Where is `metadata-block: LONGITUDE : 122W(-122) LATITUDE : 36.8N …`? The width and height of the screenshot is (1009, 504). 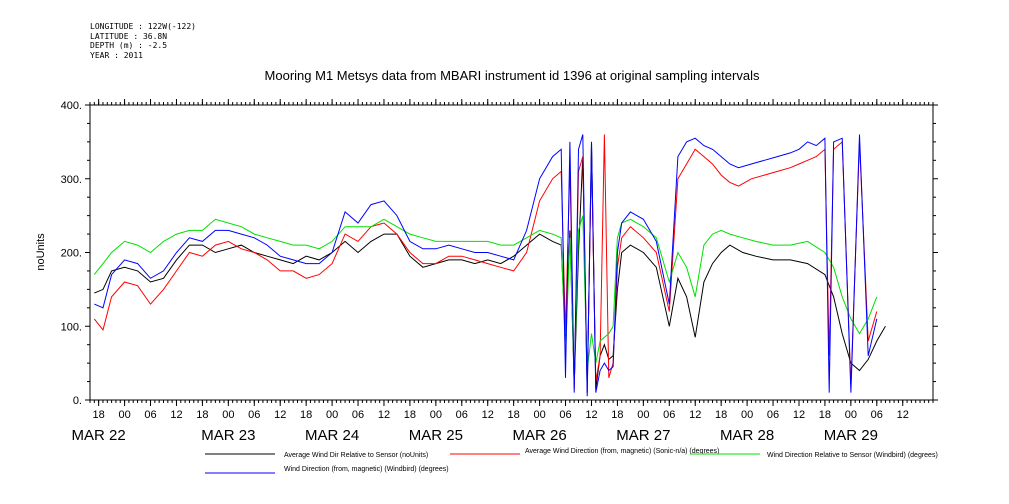
metadata-block: LONGITUDE : 122W(-122) LATITUDE : 36.8N … is located at coordinates (143, 41).